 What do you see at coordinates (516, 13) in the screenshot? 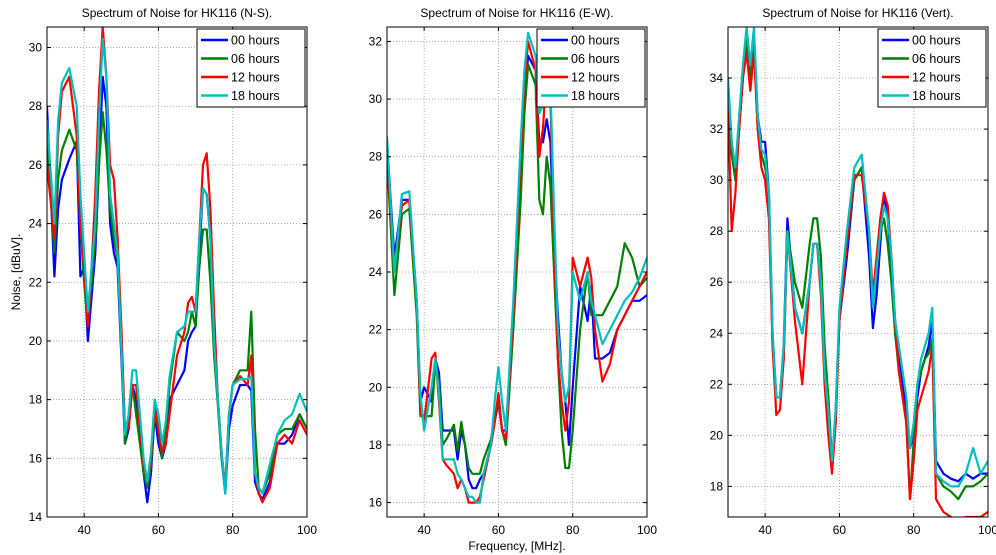
I see `chart-title: Spectrum of Noise for HK116 (E-W).` at bounding box center [516, 13].